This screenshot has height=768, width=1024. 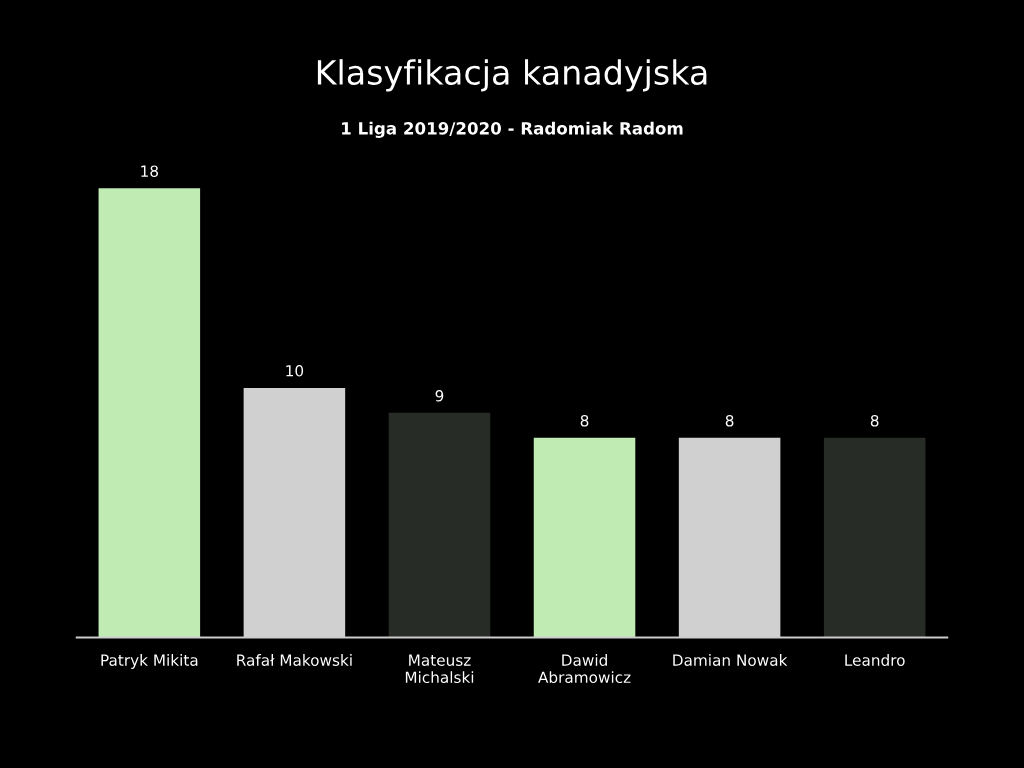 What do you see at coordinates (584, 669) in the screenshot?
I see `x-tick-label: Dawid Abramowicz` at bounding box center [584, 669].